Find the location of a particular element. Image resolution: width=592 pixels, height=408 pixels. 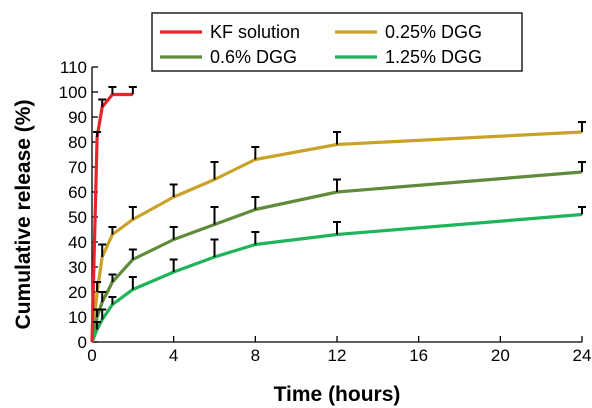

legend-box is located at coordinates (337, 42).